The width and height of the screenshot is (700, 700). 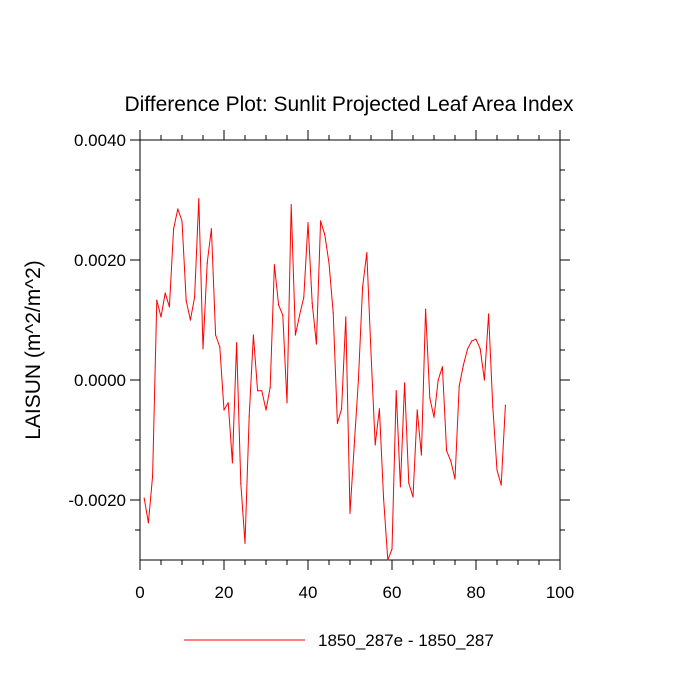 What do you see at coordinates (560, 592) in the screenshot?
I see `x-tick-label: 100` at bounding box center [560, 592].